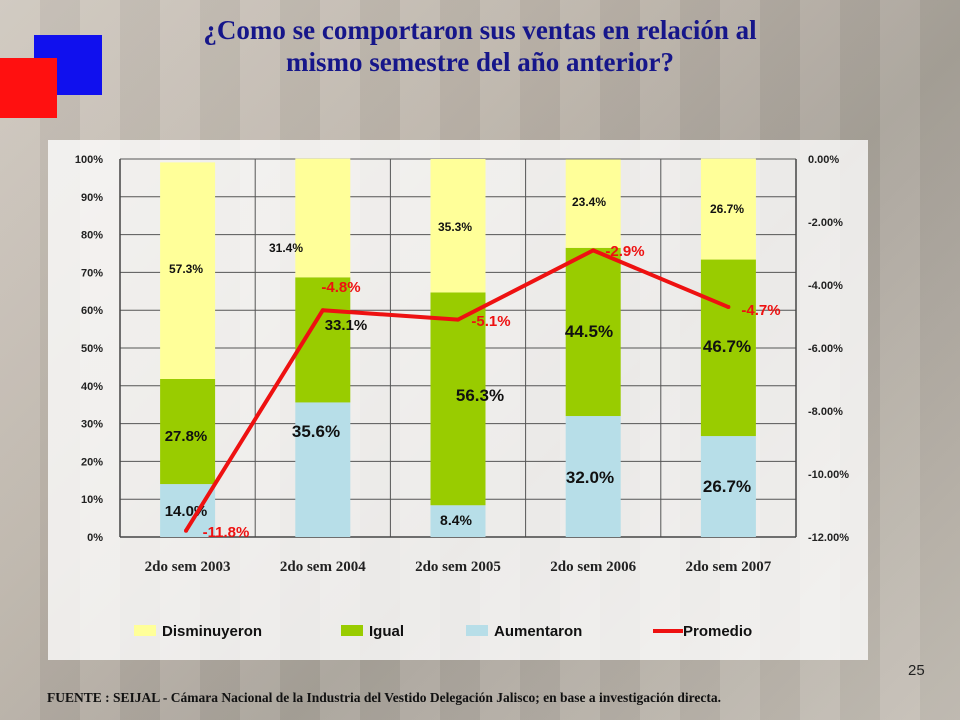  I want to click on data-label-aumentaron: 35.6%, so click(316, 431).